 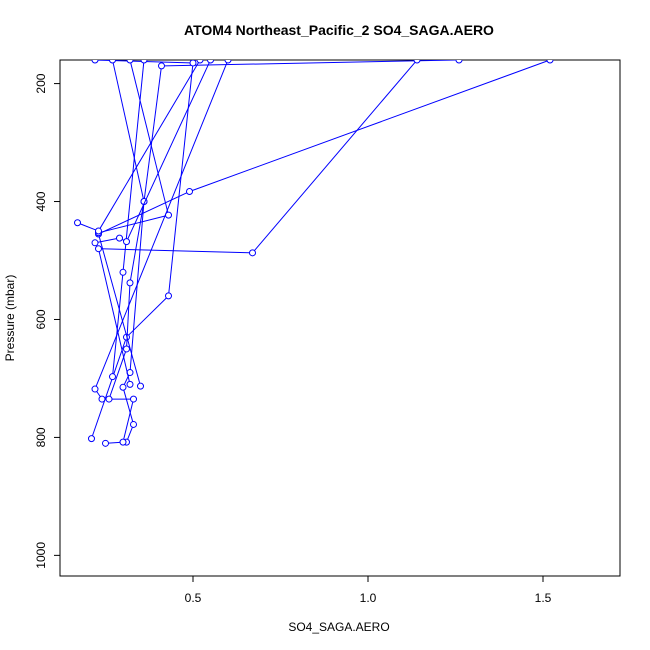 I want to click on y-axis-label: Pressure (mbar), so click(x=10, y=318).